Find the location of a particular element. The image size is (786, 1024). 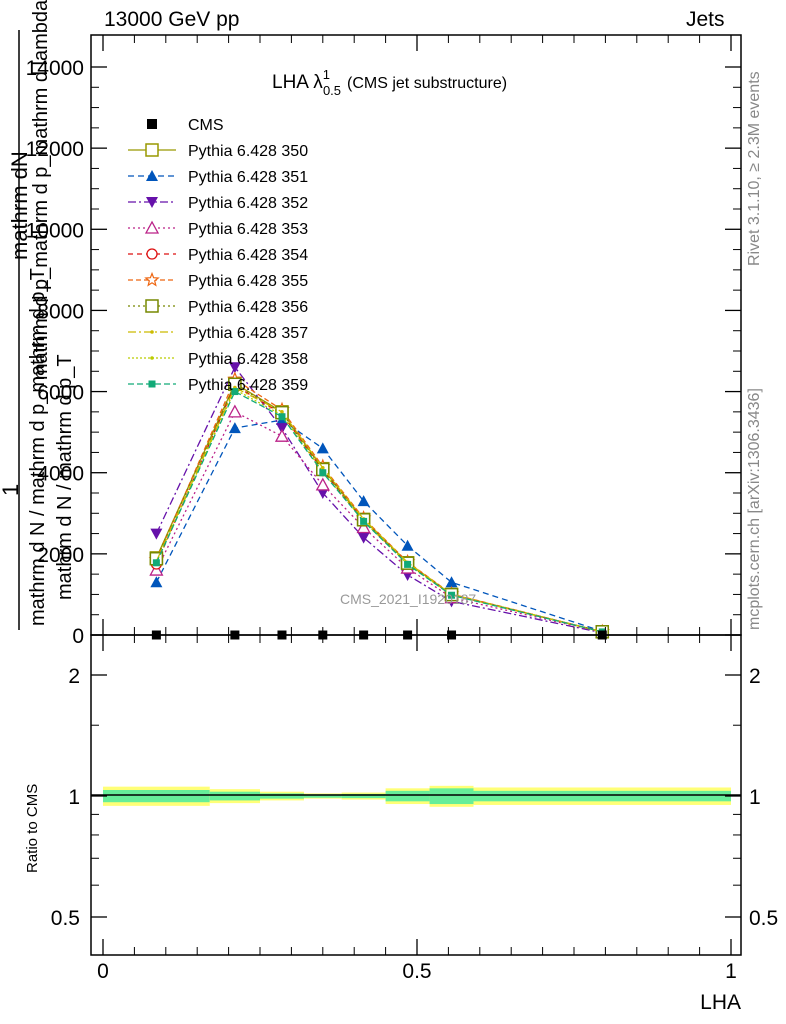

y-axis-label-denominator: mathrm d N / mathrm d p_mathrm d p_T is located at coordinates (38, 447).